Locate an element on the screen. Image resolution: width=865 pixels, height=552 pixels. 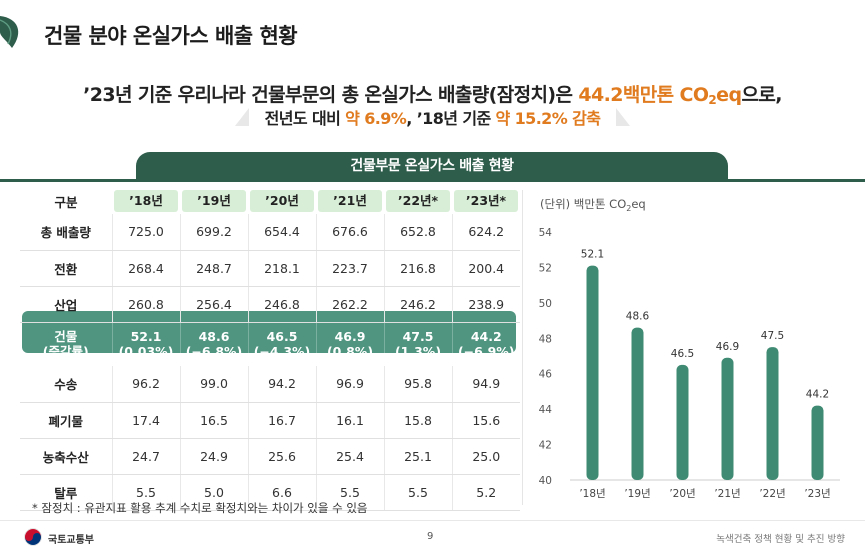
footer-document-title: 녹색건축 정책 현황 및 추진 방향 is located at coordinates (780, 539).